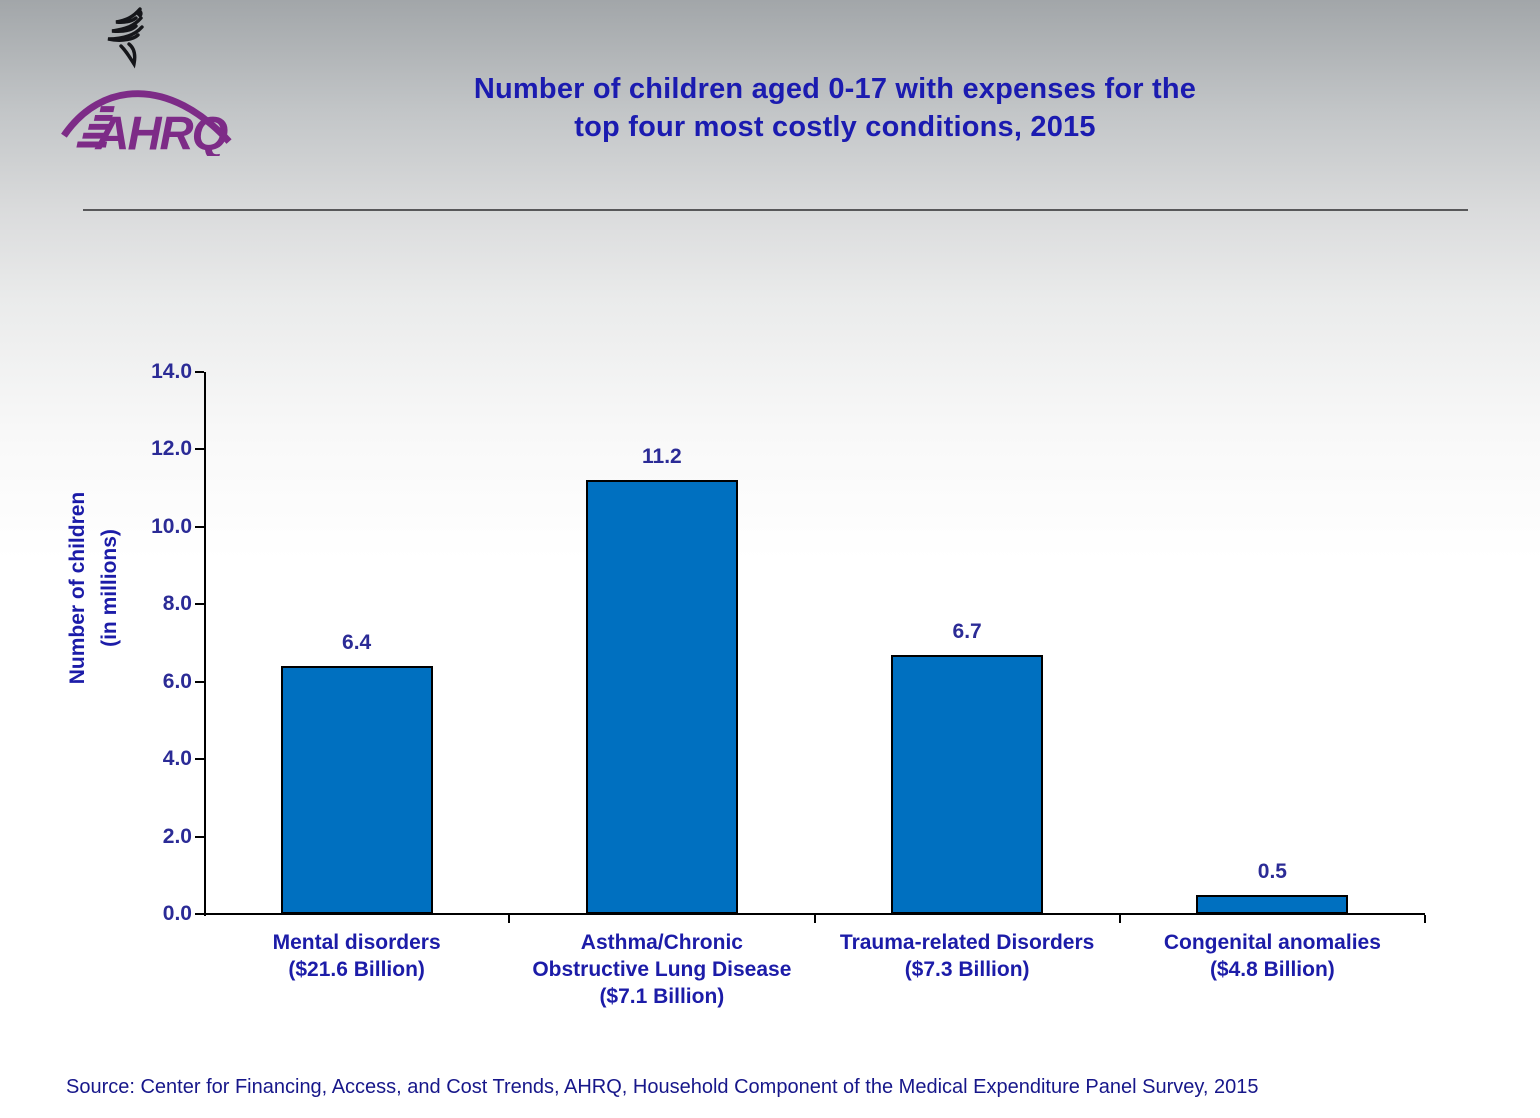 The height and width of the screenshot is (1118, 1540). What do you see at coordinates (967, 631) in the screenshot?
I see `bar-value-label: 6.7` at bounding box center [967, 631].